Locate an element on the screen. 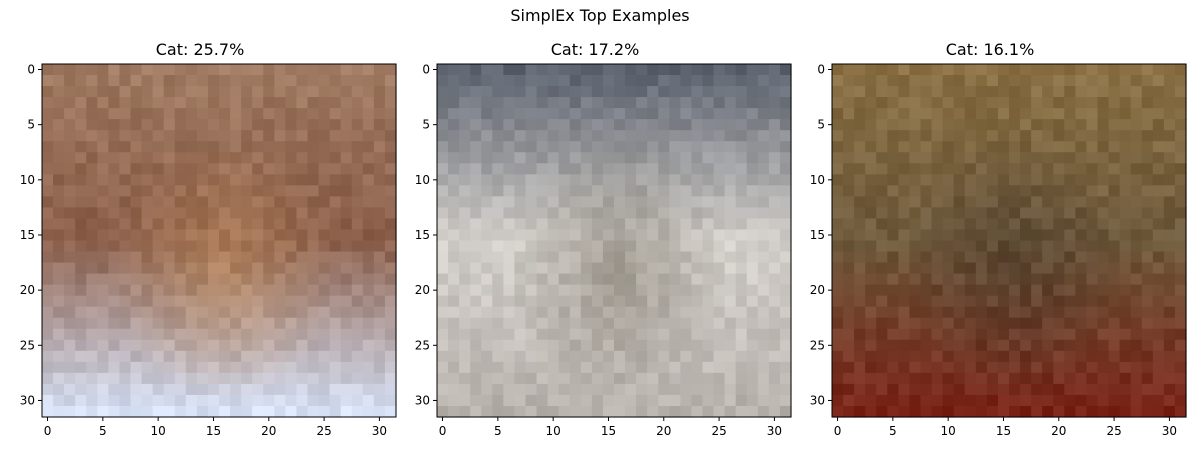  subplot-title: Cat: 16.1% is located at coordinates (990, 49).